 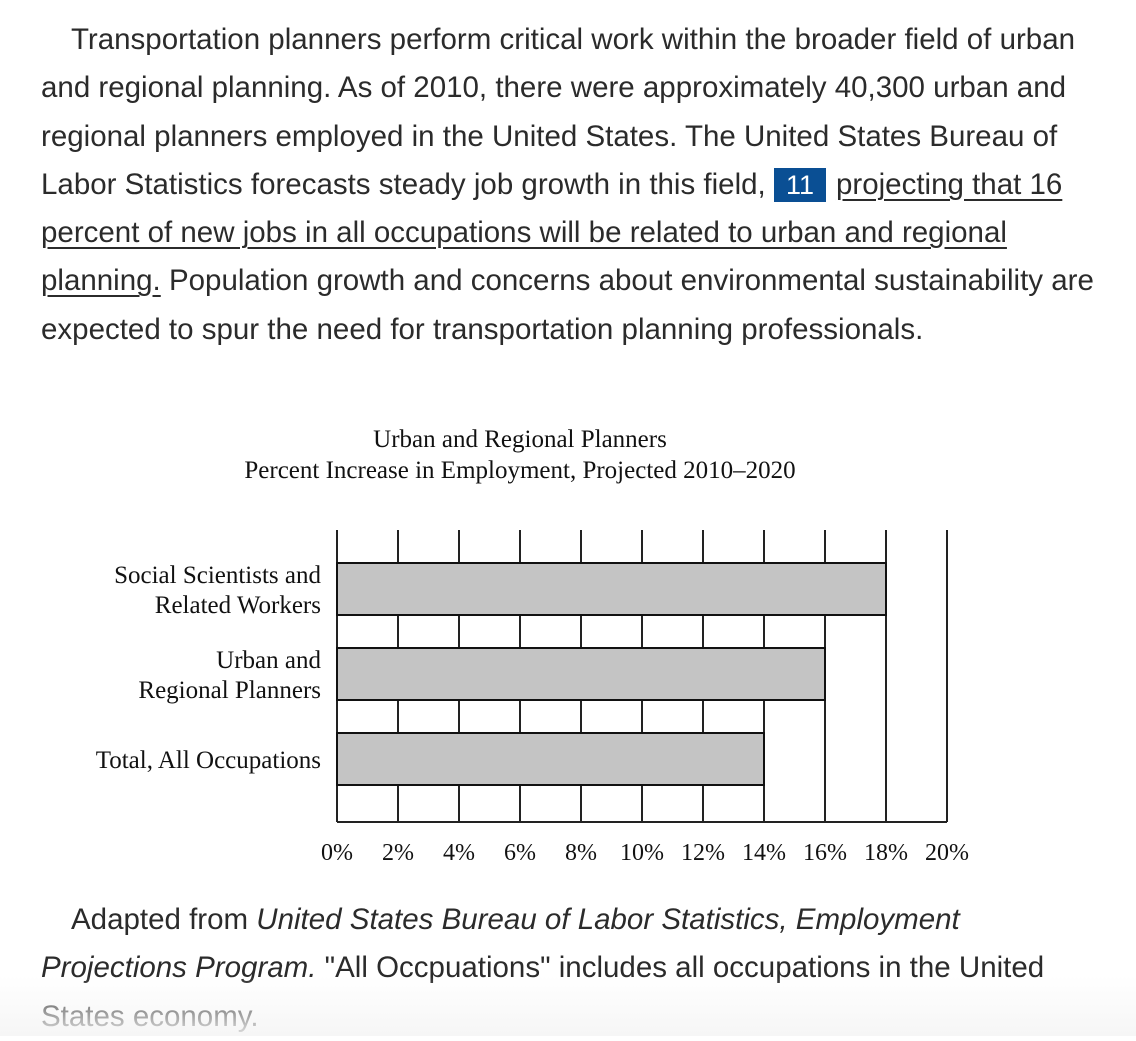 What do you see at coordinates (703, 853) in the screenshot?
I see `x-tick-label-6: 12%` at bounding box center [703, 853].